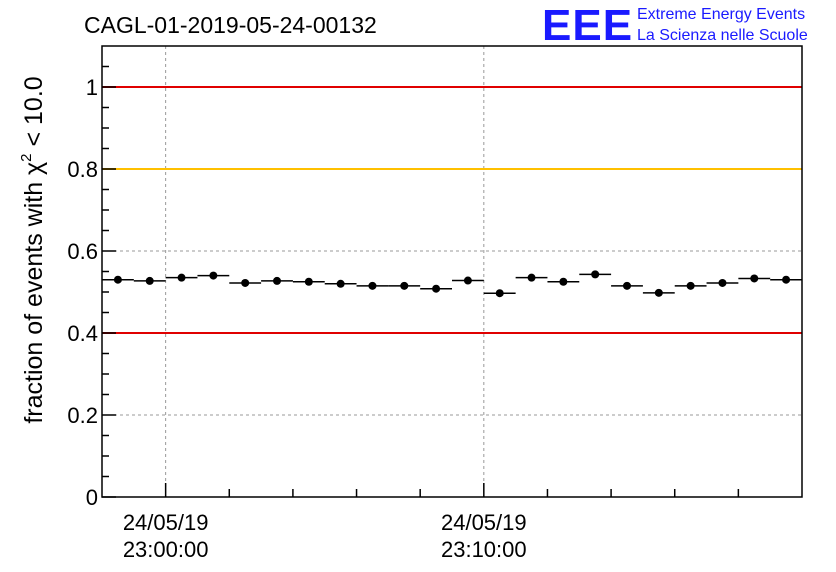  I want to click on x-tick-label-time: 23:10:00, so click(484, 549).